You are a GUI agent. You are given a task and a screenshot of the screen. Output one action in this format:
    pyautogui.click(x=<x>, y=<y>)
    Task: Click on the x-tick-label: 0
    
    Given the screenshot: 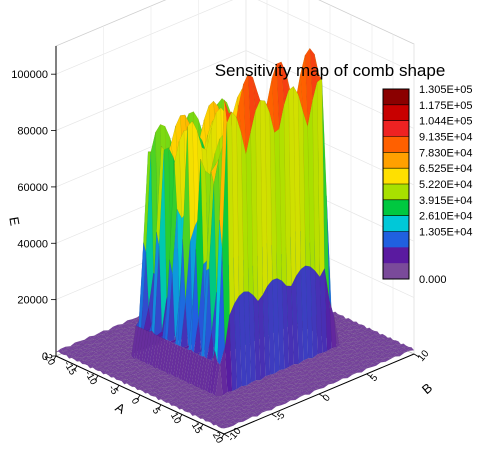 What is the action you would take?
    pyautogui.click(x=135, y=401)
    